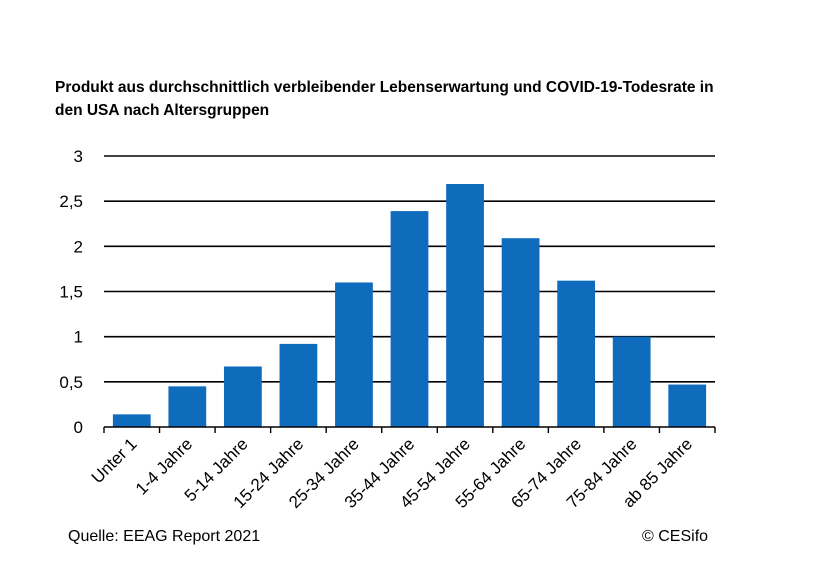 Image resolution: width=820 pixels, height=580 pixels. Describe the element at coordinates (78, 337) in the screenshot. I see `y-tick-label: 1` at that location.